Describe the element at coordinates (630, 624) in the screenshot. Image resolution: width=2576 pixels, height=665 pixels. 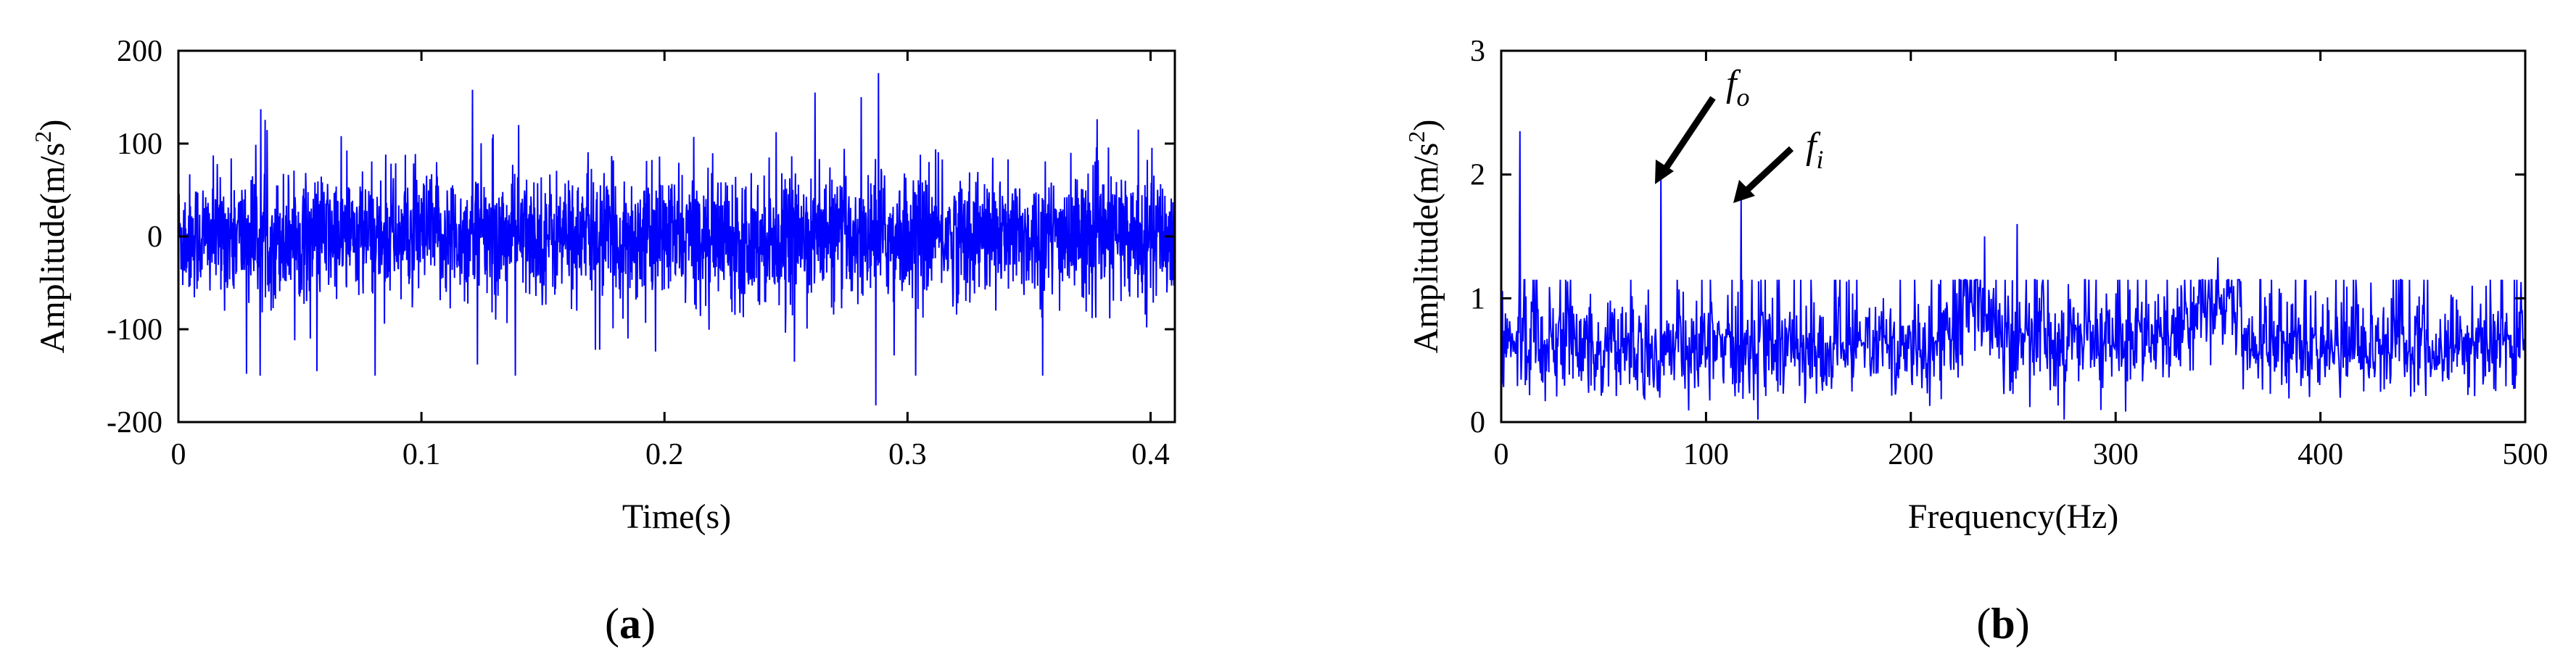
I see `panel-label-a: (a)` at that location.